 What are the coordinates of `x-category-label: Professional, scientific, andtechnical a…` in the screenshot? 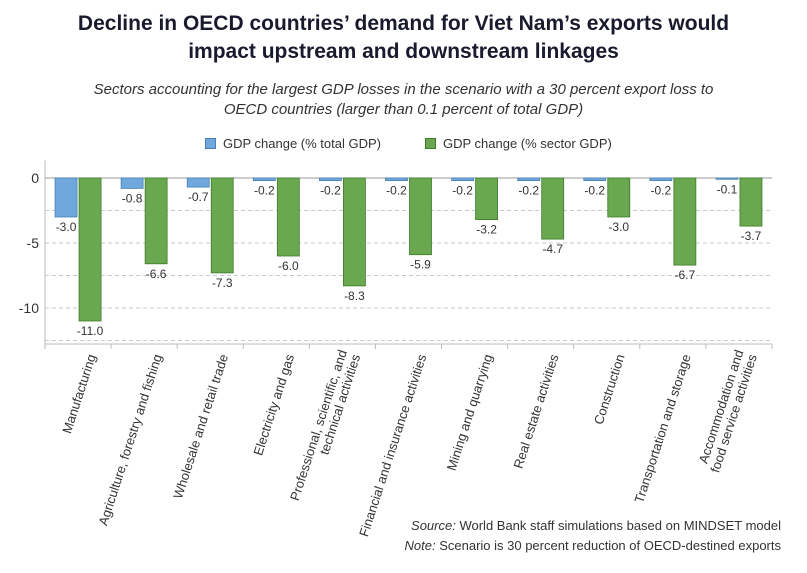 It's located at (325, 427).